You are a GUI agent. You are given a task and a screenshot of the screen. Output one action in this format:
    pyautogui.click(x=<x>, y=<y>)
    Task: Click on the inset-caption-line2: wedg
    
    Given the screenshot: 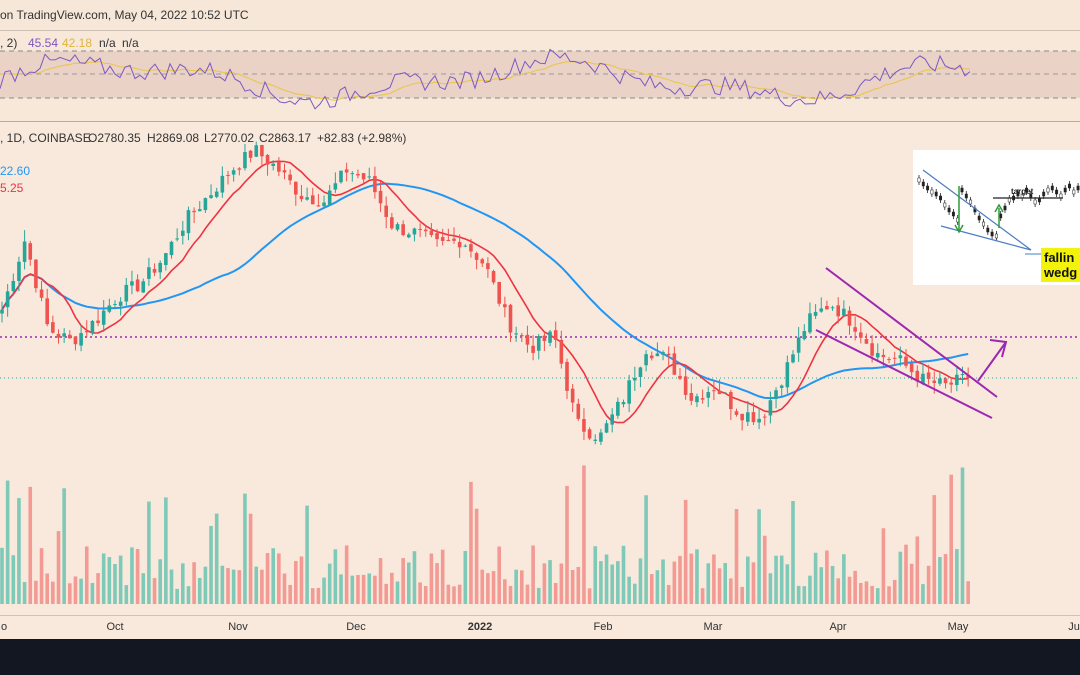 What is the action you would take?
    pyautogui.click(x=1060, y=272)
    